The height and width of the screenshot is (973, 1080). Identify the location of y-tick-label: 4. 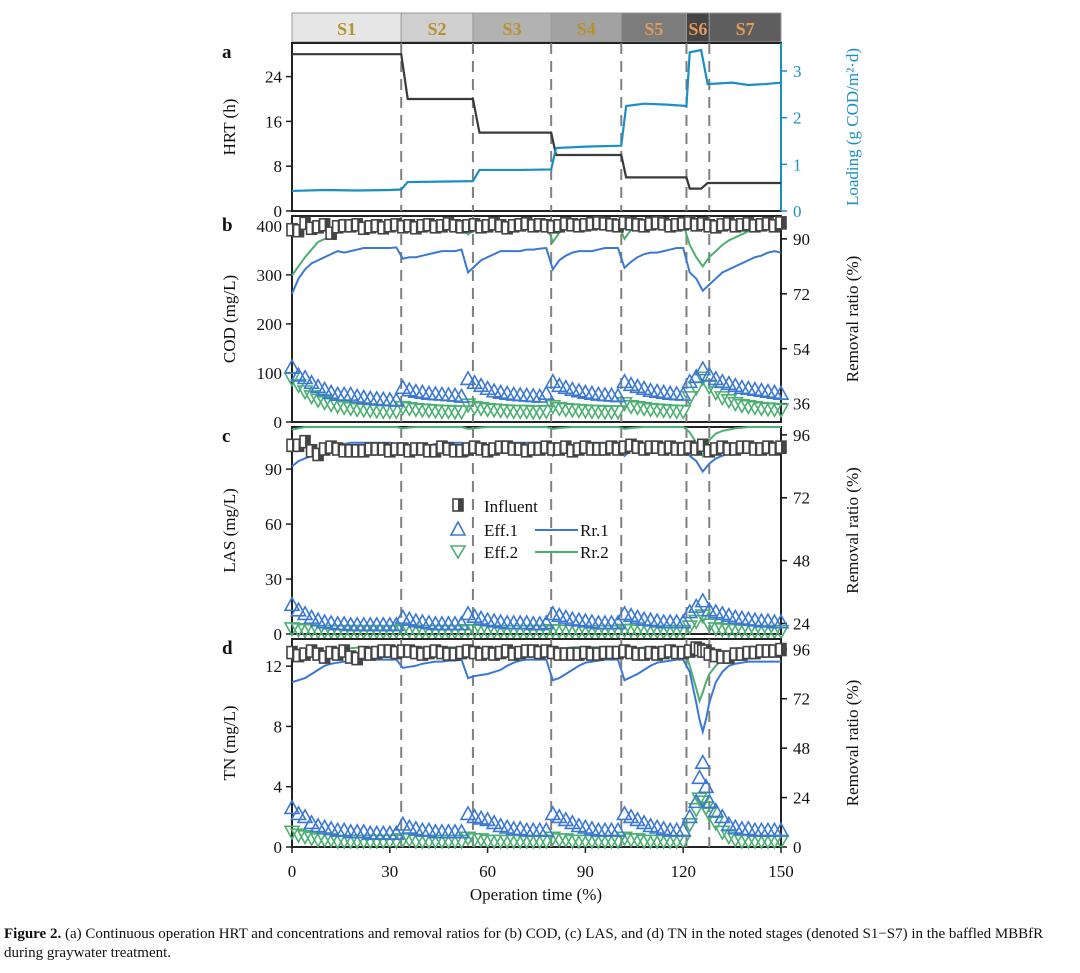
(278, 787).